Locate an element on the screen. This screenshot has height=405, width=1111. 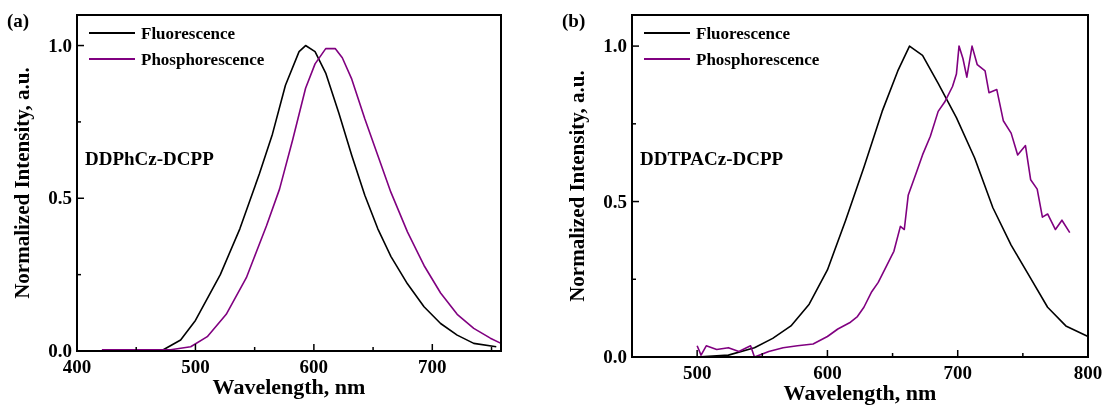
chart-title: (a) is located at coordinates (18, 21).